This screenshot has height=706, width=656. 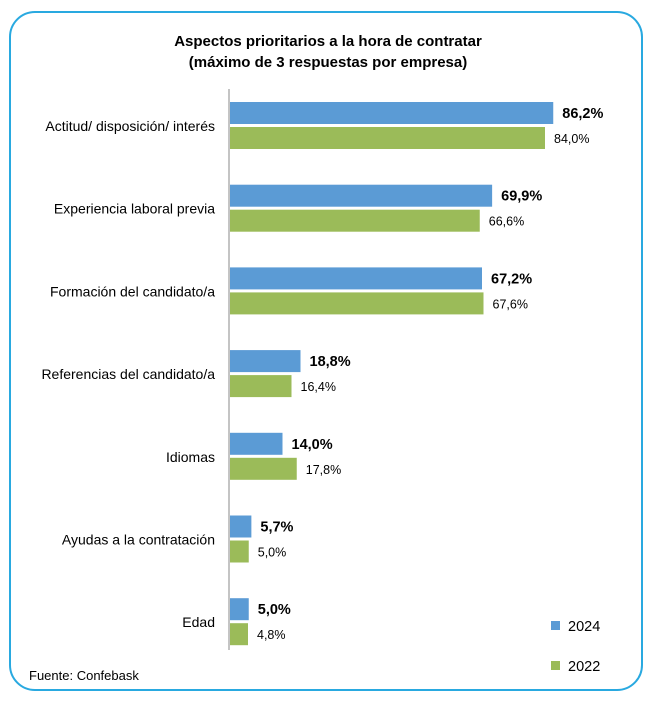 I want to click on category-label: Ayudas a la contratación, so click(x=138, y=540).